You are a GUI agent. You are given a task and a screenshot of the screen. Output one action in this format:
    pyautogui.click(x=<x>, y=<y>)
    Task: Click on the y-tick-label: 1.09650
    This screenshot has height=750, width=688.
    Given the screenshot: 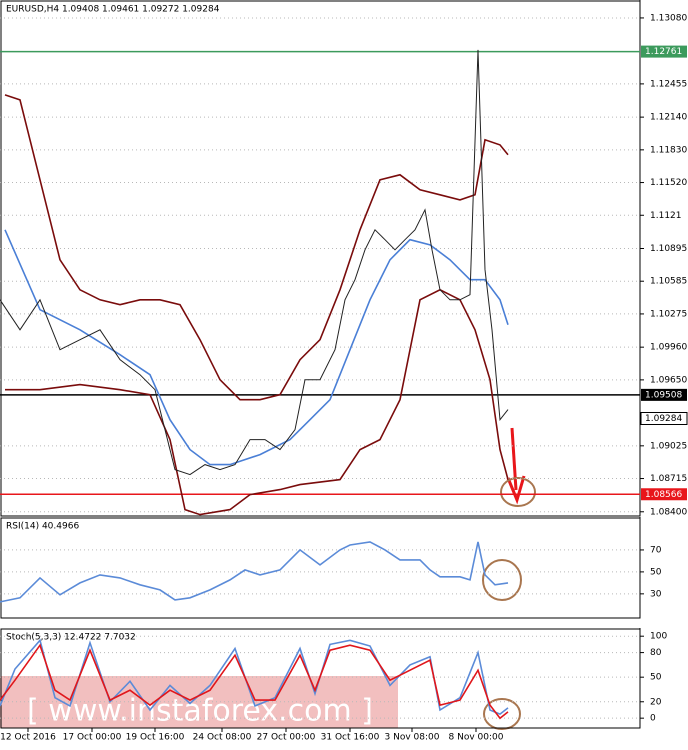 What is the action you would take?
    pyautogui.click(x=668, y=380)
    